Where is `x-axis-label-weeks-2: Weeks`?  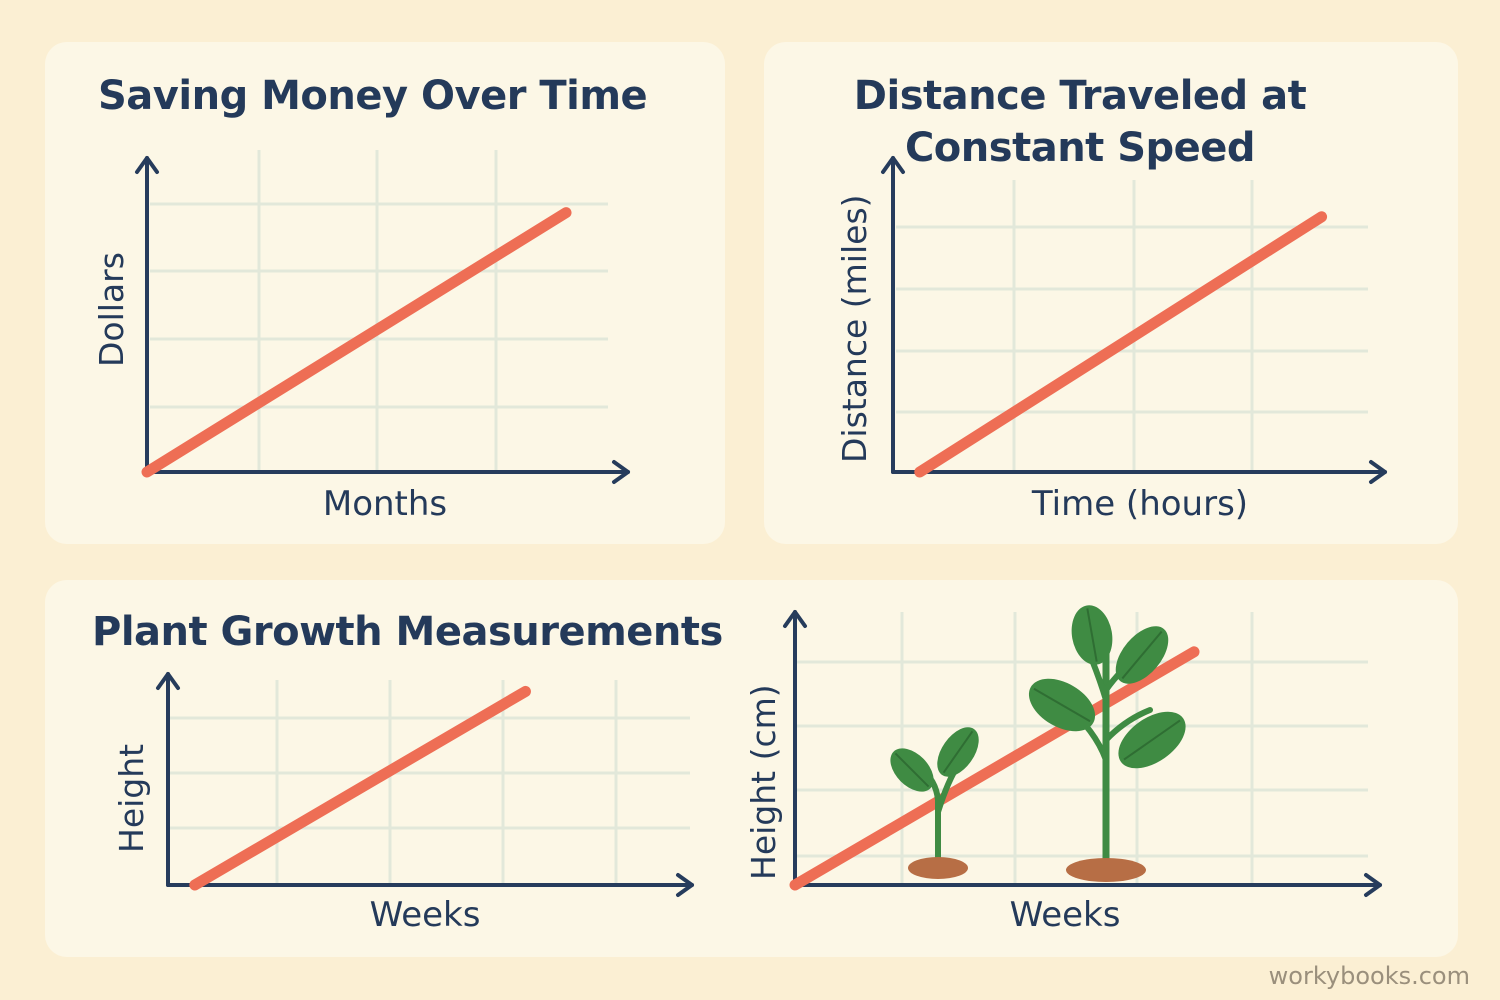
x-axis-label-weeks-2: Weeks is located at coordinates (1065, 915).